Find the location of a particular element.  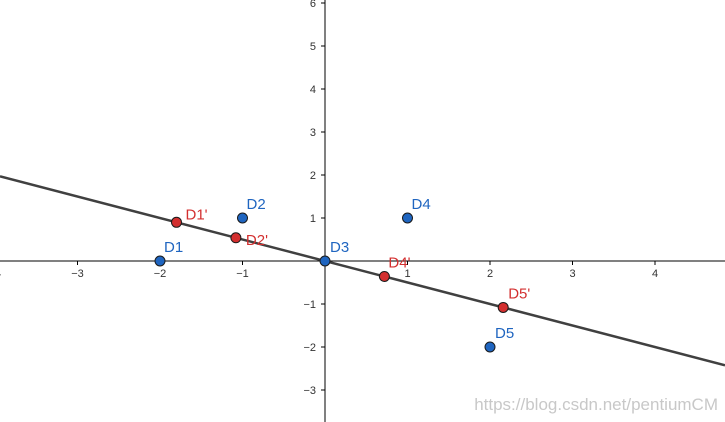

x-tick-label: 4 is located at coordinates (655, 274).